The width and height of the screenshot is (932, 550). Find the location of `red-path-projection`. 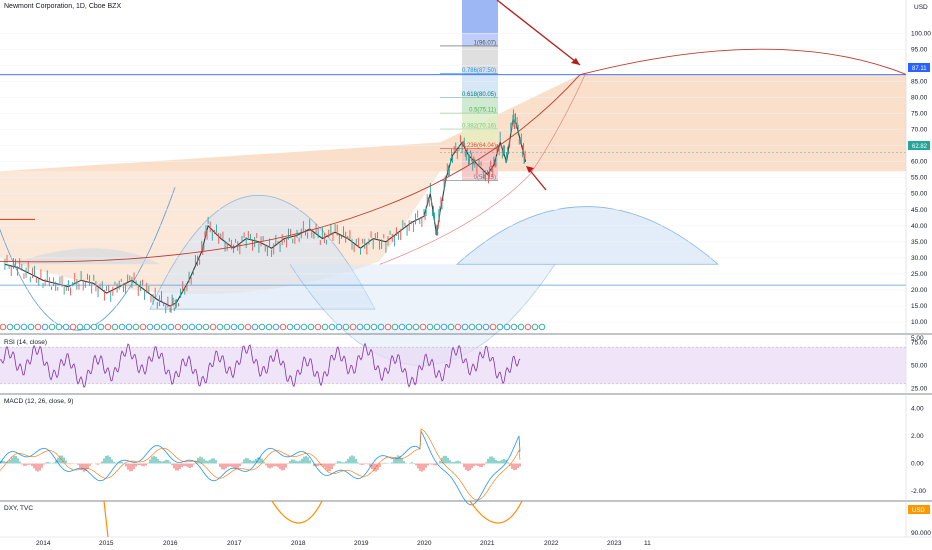

red-path-projection is located at coordinates (482, 169).